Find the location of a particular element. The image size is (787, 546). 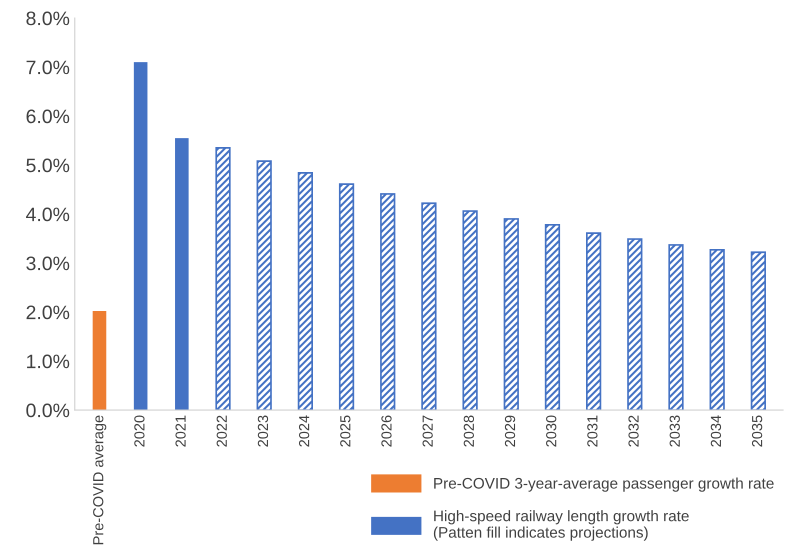

x-tick-label: 2025 is located at coordinates (345, 431).